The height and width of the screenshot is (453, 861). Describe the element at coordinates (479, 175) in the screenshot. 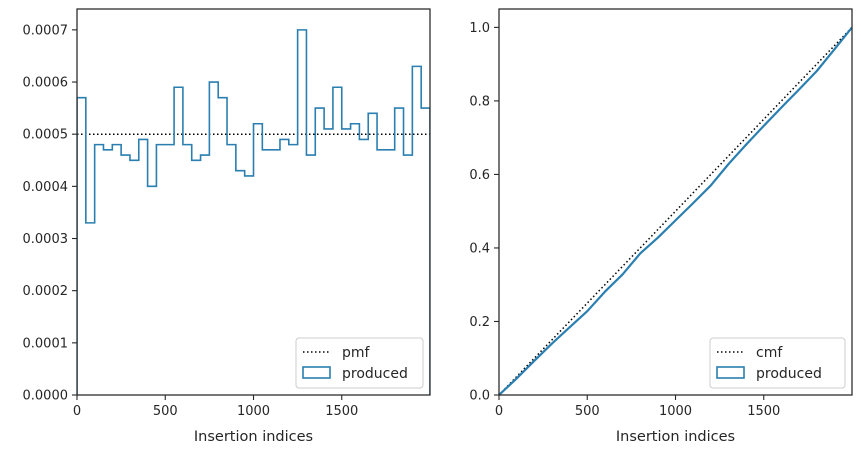

I see `y-tick-label: 0.6` at that location.